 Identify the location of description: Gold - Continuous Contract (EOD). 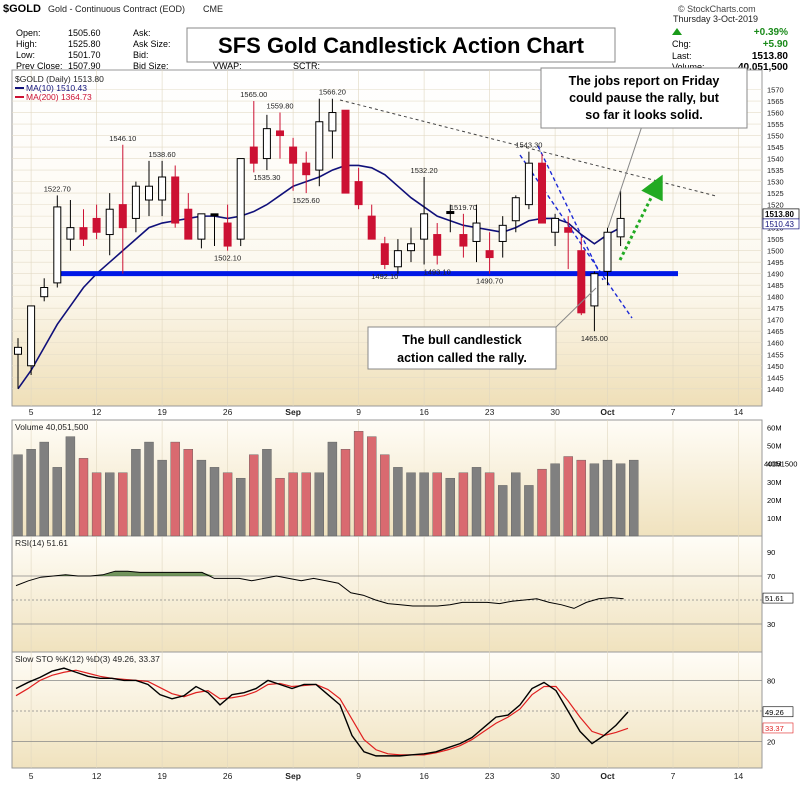
(116, 9).